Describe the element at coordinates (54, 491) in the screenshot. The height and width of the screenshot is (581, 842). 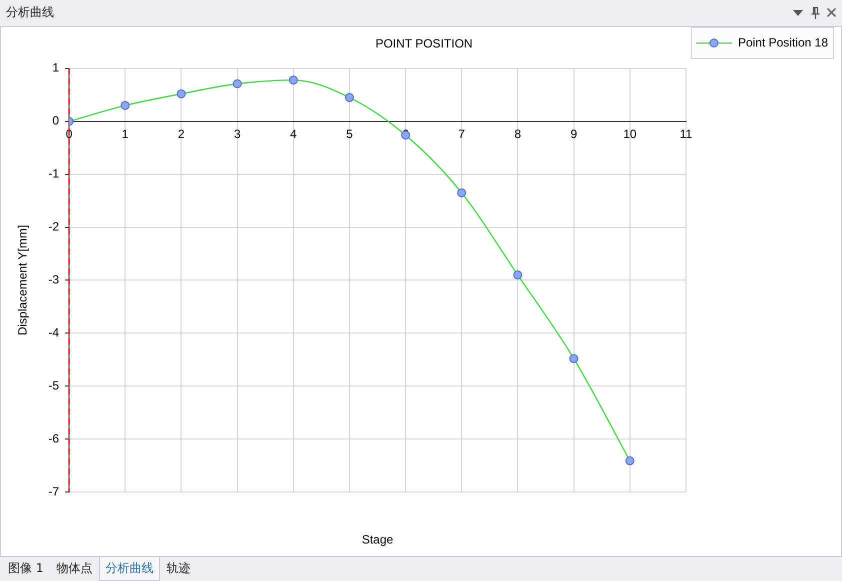
I see `y-tick-label: -7` at that location.